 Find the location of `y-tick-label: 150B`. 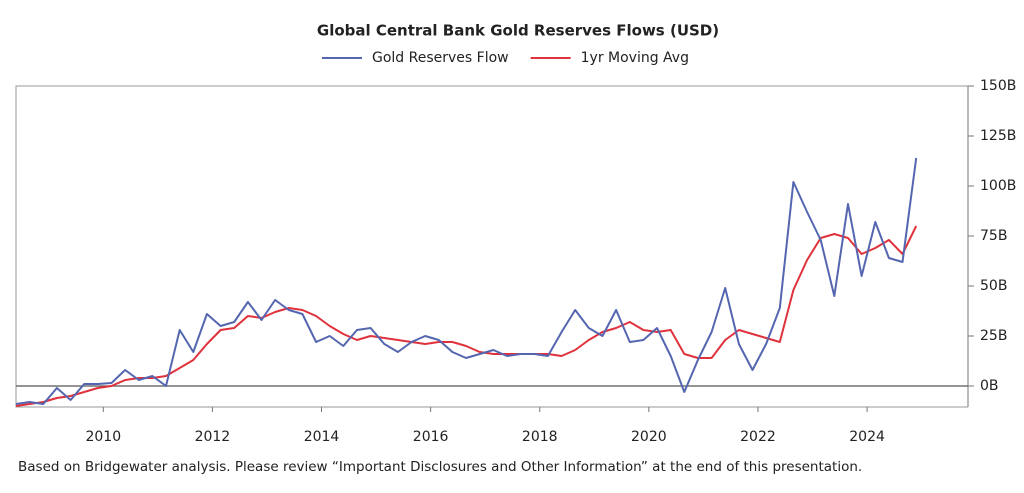

y-tick-label: 150B is located at coordinates (998, 86).